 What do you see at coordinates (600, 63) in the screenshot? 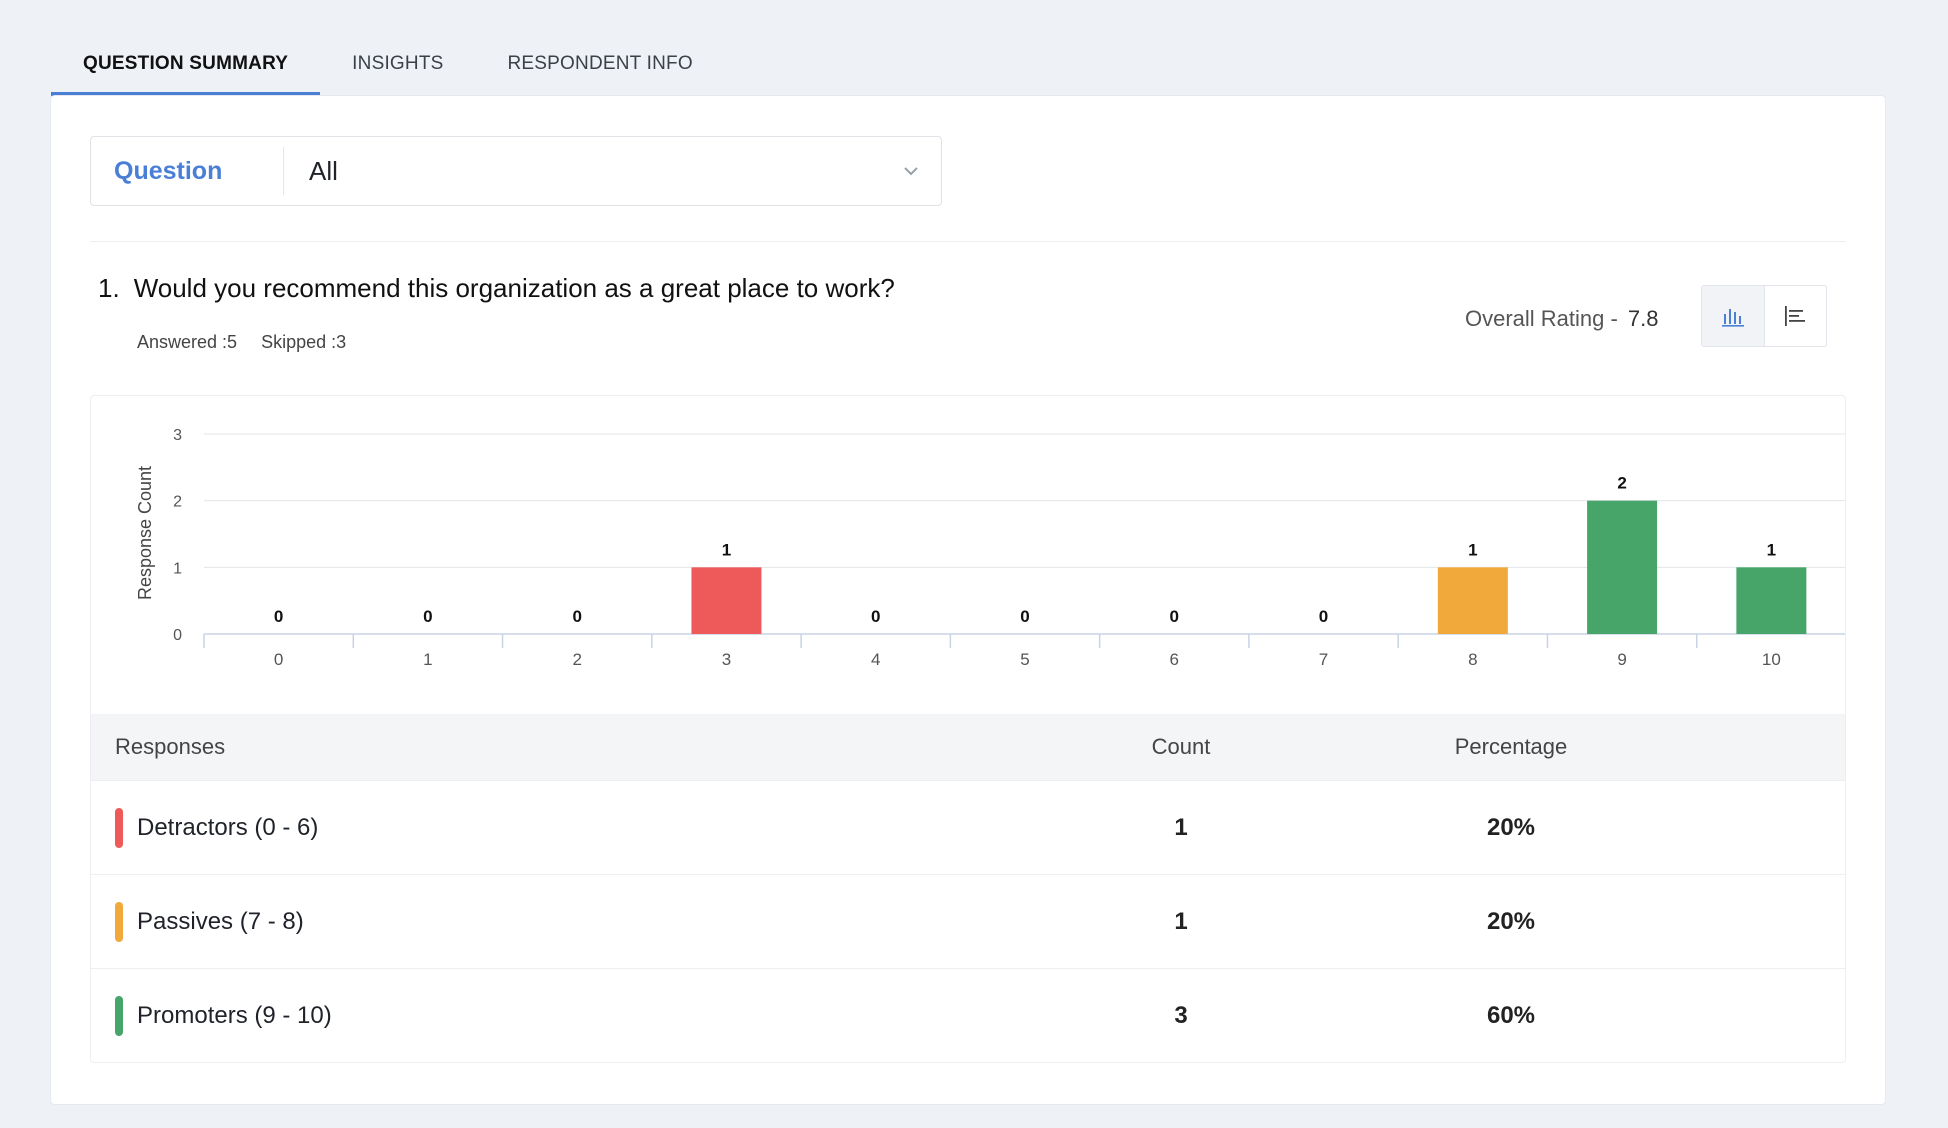
I see `tab-respondent-info: RESPONDENT INFO` at bounding box center [600, 63].